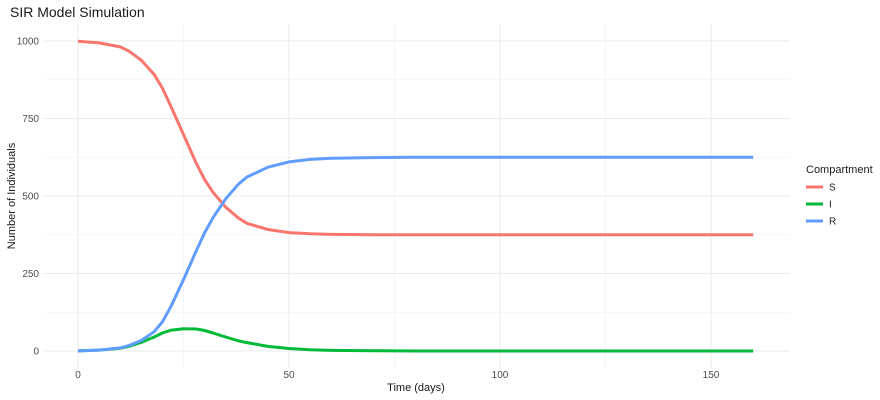 The image size is (880, 400). I want to click on x-tick-label: 50, so click(289, 375).